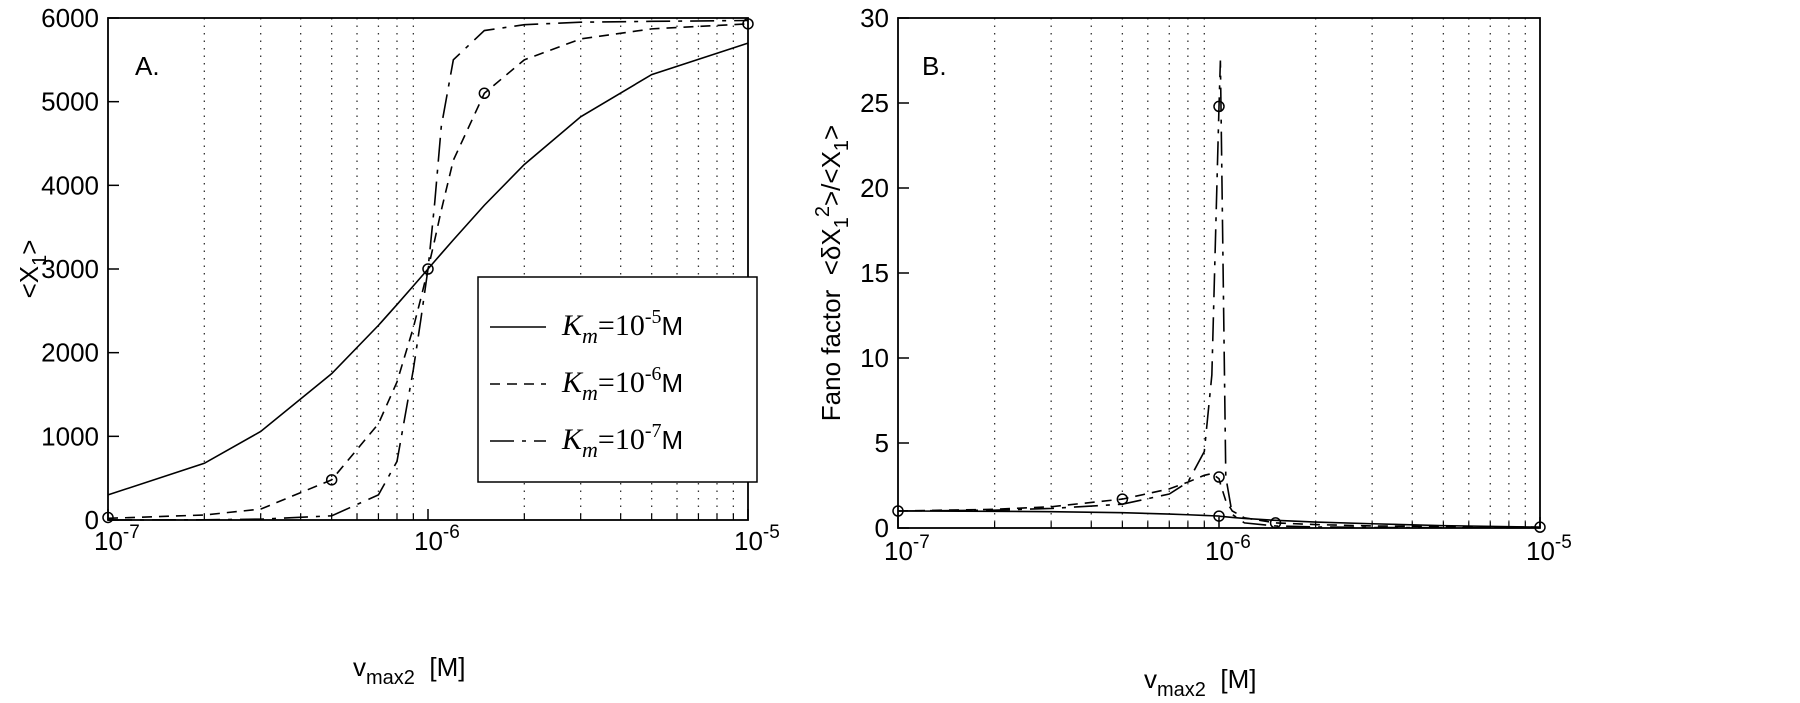  I want to click on y-tick-label: 3000, so click(70, 269).